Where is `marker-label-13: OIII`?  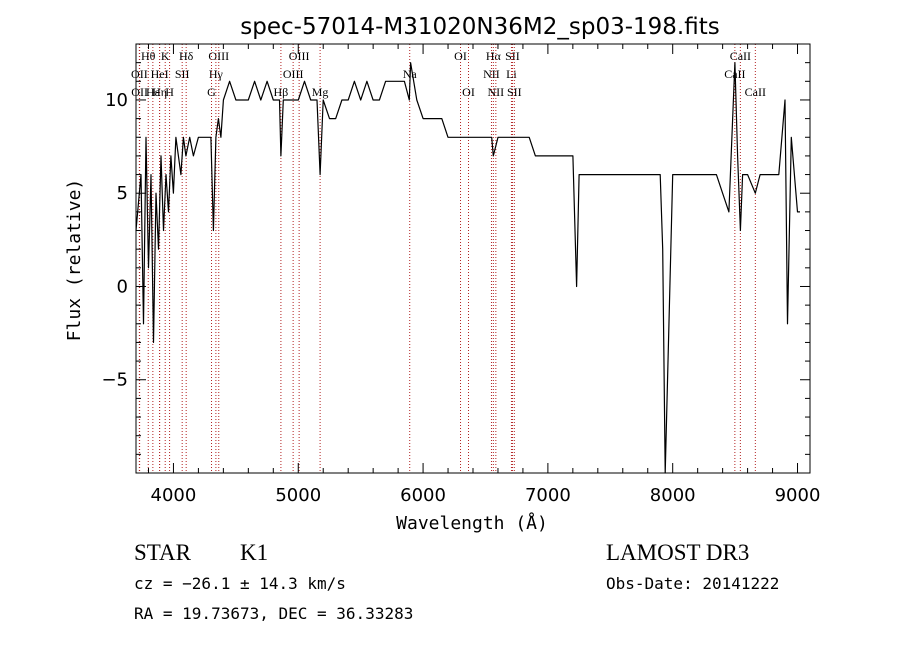
marker-label-13: OIII is located at coordinates (299, 56).